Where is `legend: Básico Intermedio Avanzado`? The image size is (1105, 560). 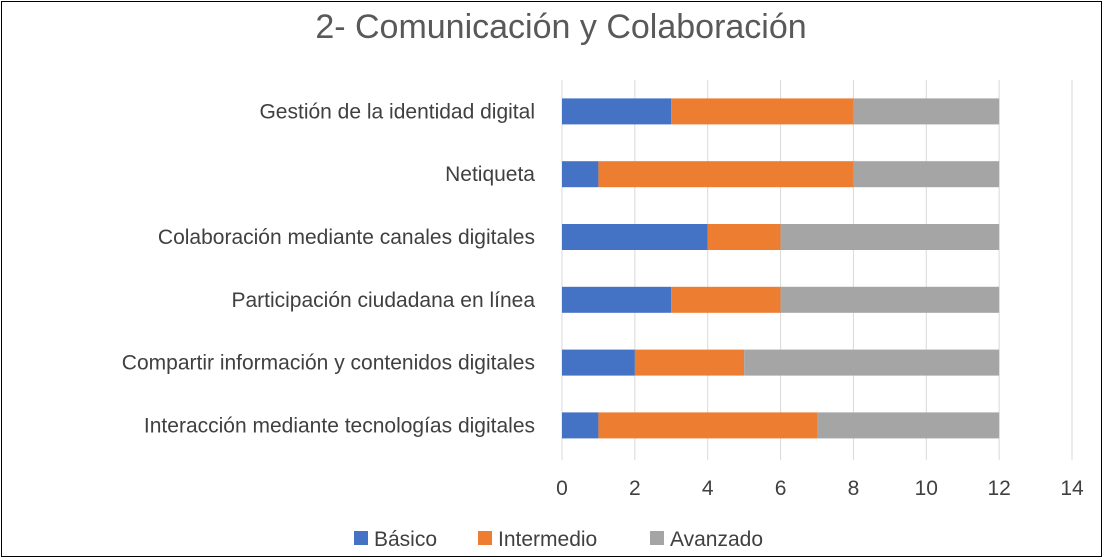 legend: Básico Intermedio Avanzado is located at coordinates (558, 539).